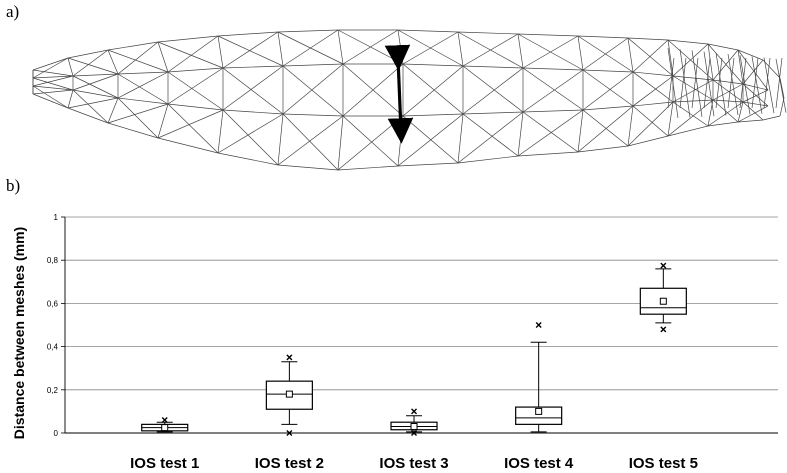 The height and width of the screenshot is (473, 787). I want to click on category-label: IOS test 1, so click(164, 463).